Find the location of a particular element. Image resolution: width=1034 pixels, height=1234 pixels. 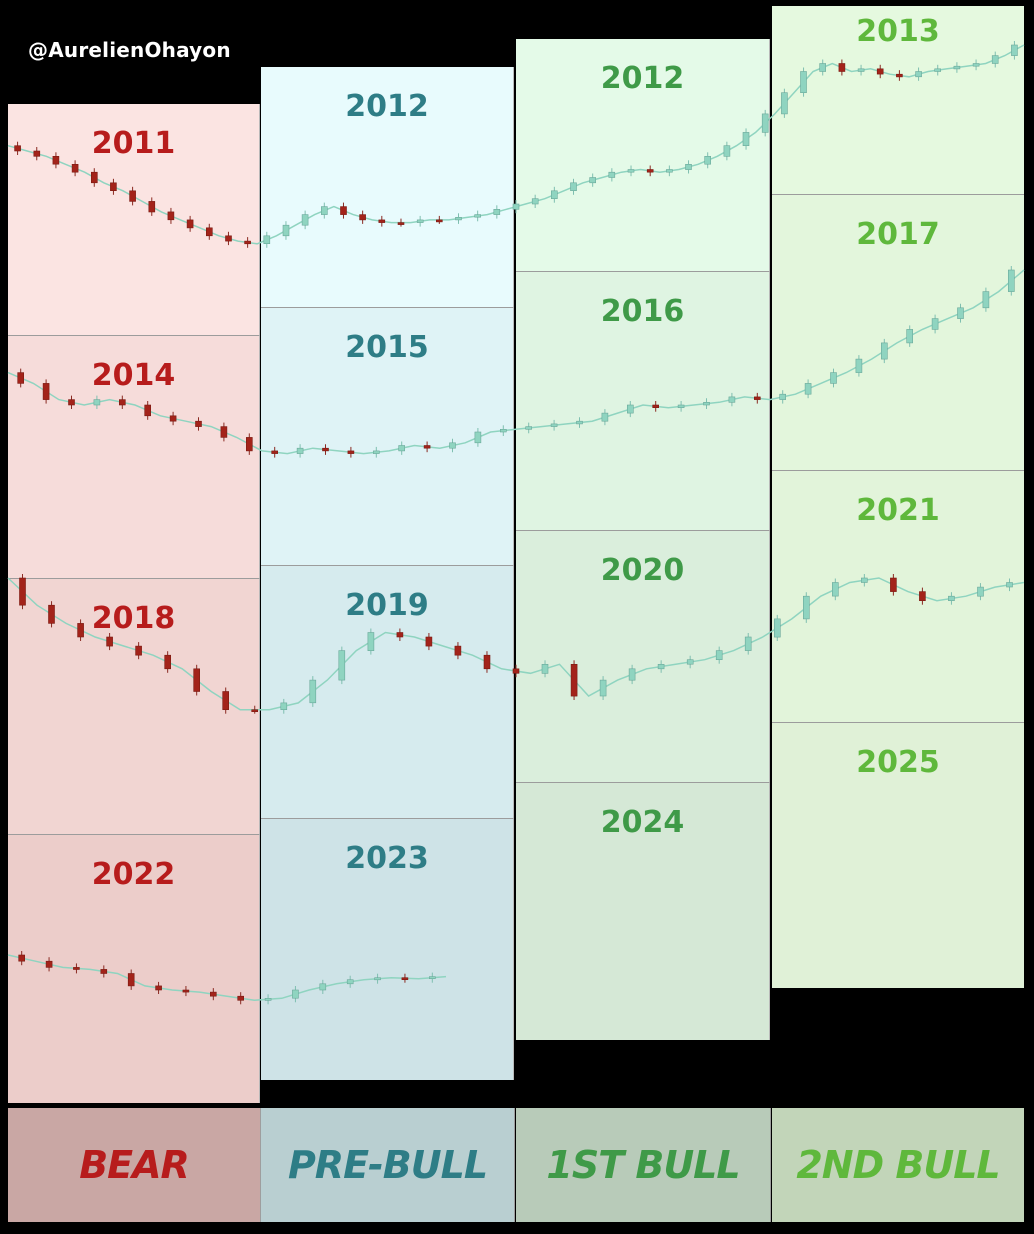

phase-label-prebull: PRE-BULL is located at coordinates (388, 1165).